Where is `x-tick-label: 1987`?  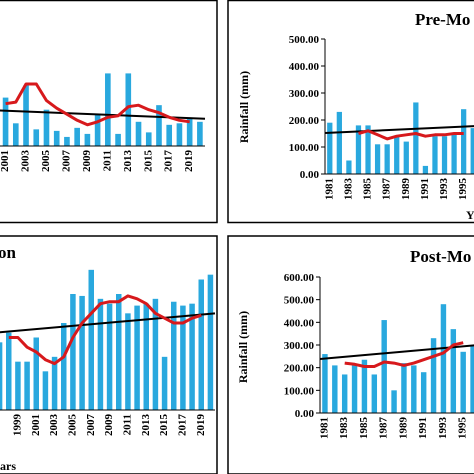 x-tick-label: 1987 is located at coordinates (387, 189).